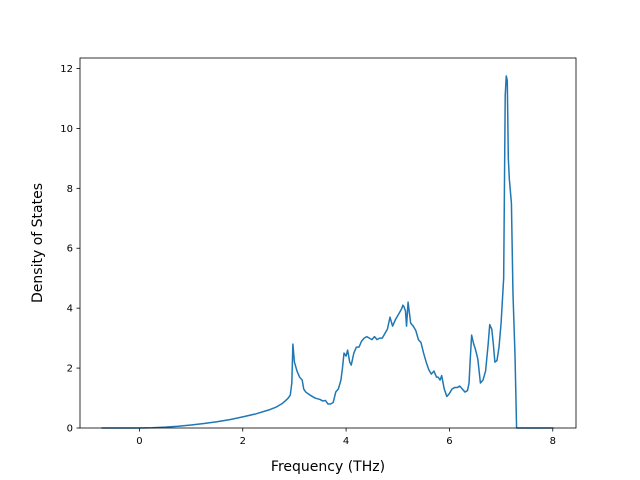 The image size is (640, 480). I want to click on x-tick-label: 8, so click(553, 441).